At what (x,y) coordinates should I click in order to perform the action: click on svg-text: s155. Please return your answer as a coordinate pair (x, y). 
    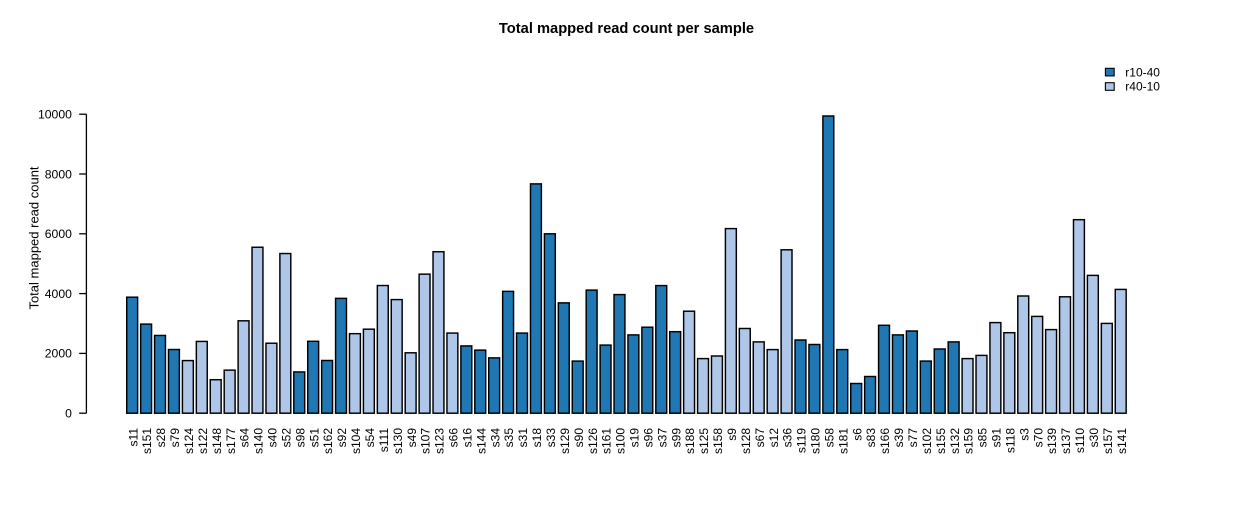
    Looking at the image, I should click on (941, 441).